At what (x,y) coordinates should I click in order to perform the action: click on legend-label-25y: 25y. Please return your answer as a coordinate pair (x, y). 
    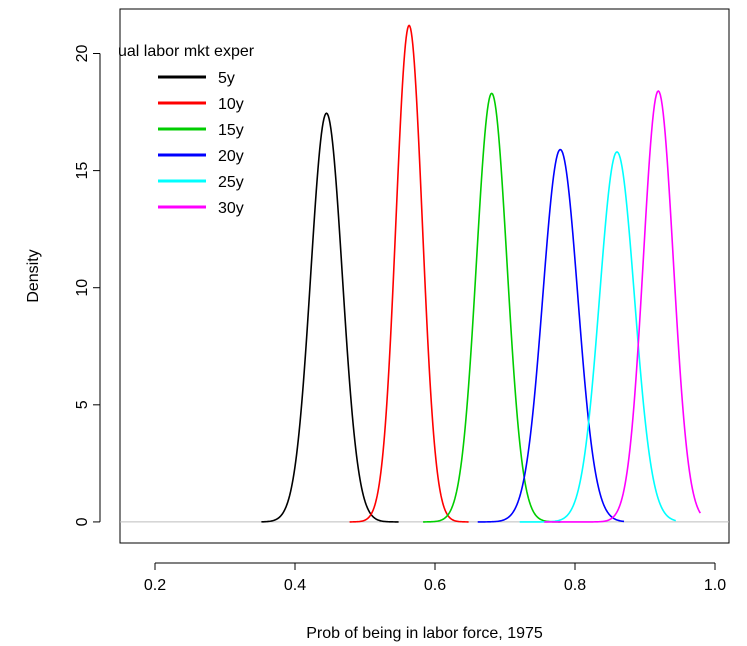
    Looking at the image, I should click on (231, 182).